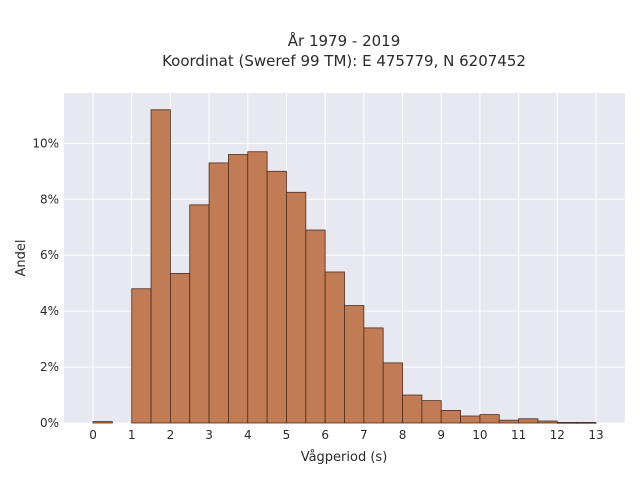 Image resolution: width=640 pixels, height=480 pixels. I want to click on x-tick-label: 7, so click(364, 435).